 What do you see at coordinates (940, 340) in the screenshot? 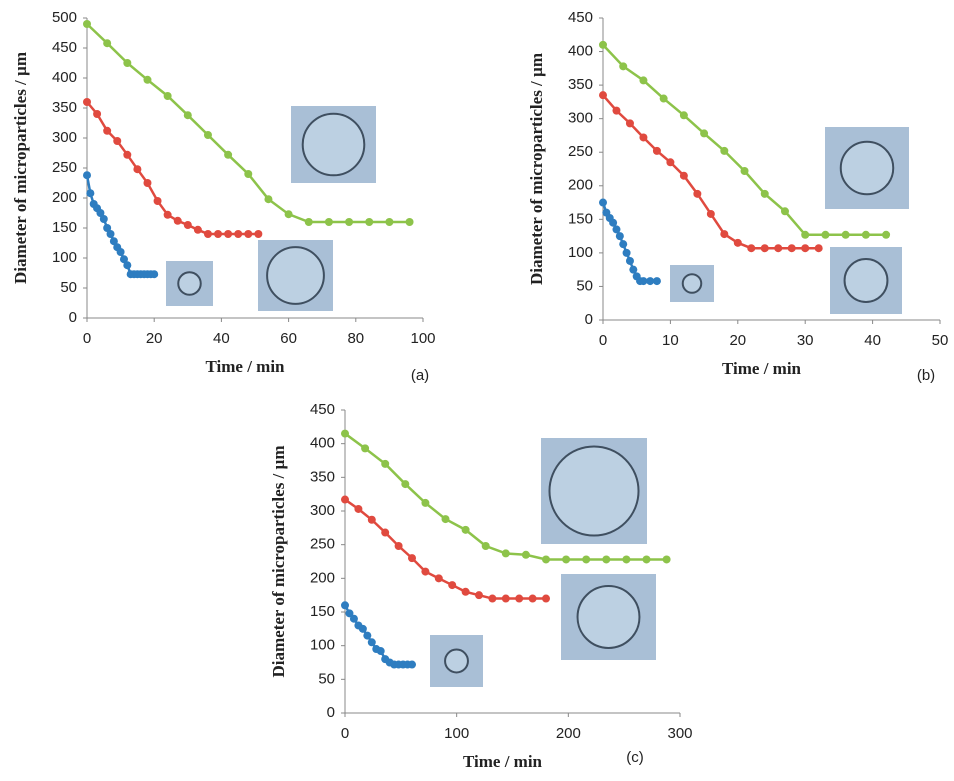
I see `x-tick-label: 50` at bounding box center [940, 340].